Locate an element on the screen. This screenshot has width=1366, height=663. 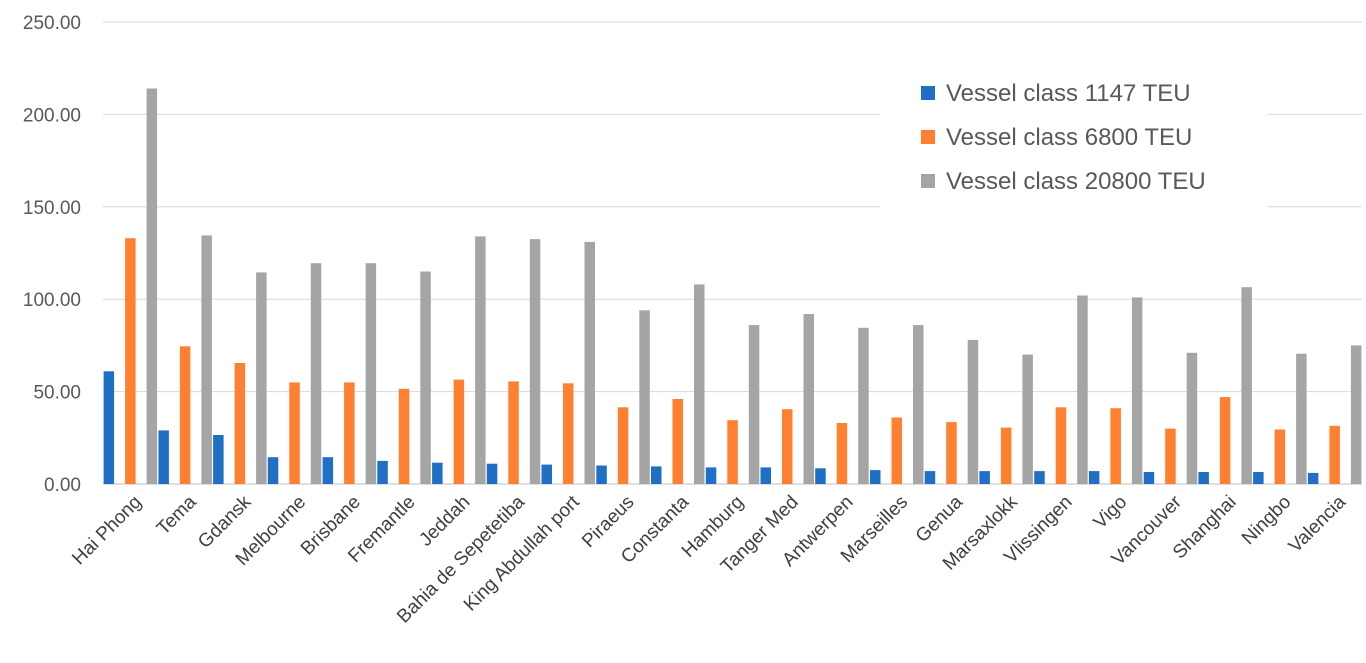
bar-1-bahia-de-sepetetiba is located at coordinates (492, 473).